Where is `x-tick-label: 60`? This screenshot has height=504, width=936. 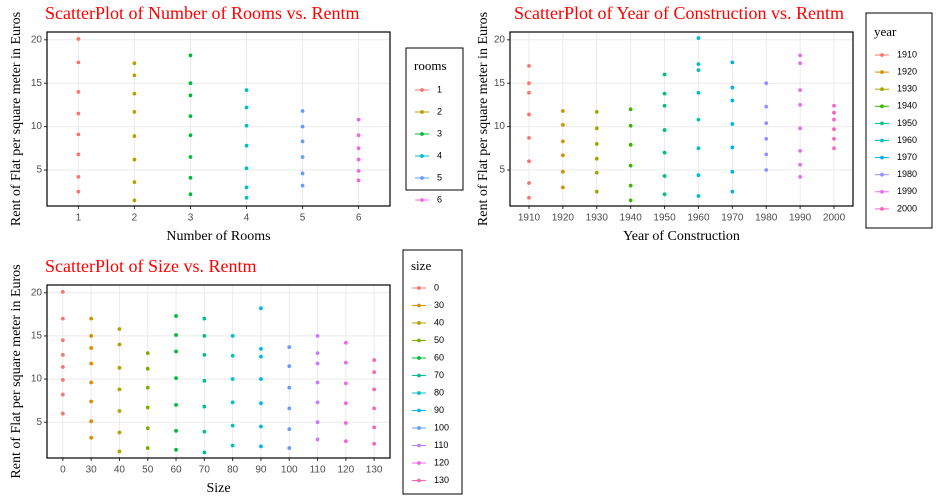 x-tick-label: 60 is located at coordinates (176, 470).